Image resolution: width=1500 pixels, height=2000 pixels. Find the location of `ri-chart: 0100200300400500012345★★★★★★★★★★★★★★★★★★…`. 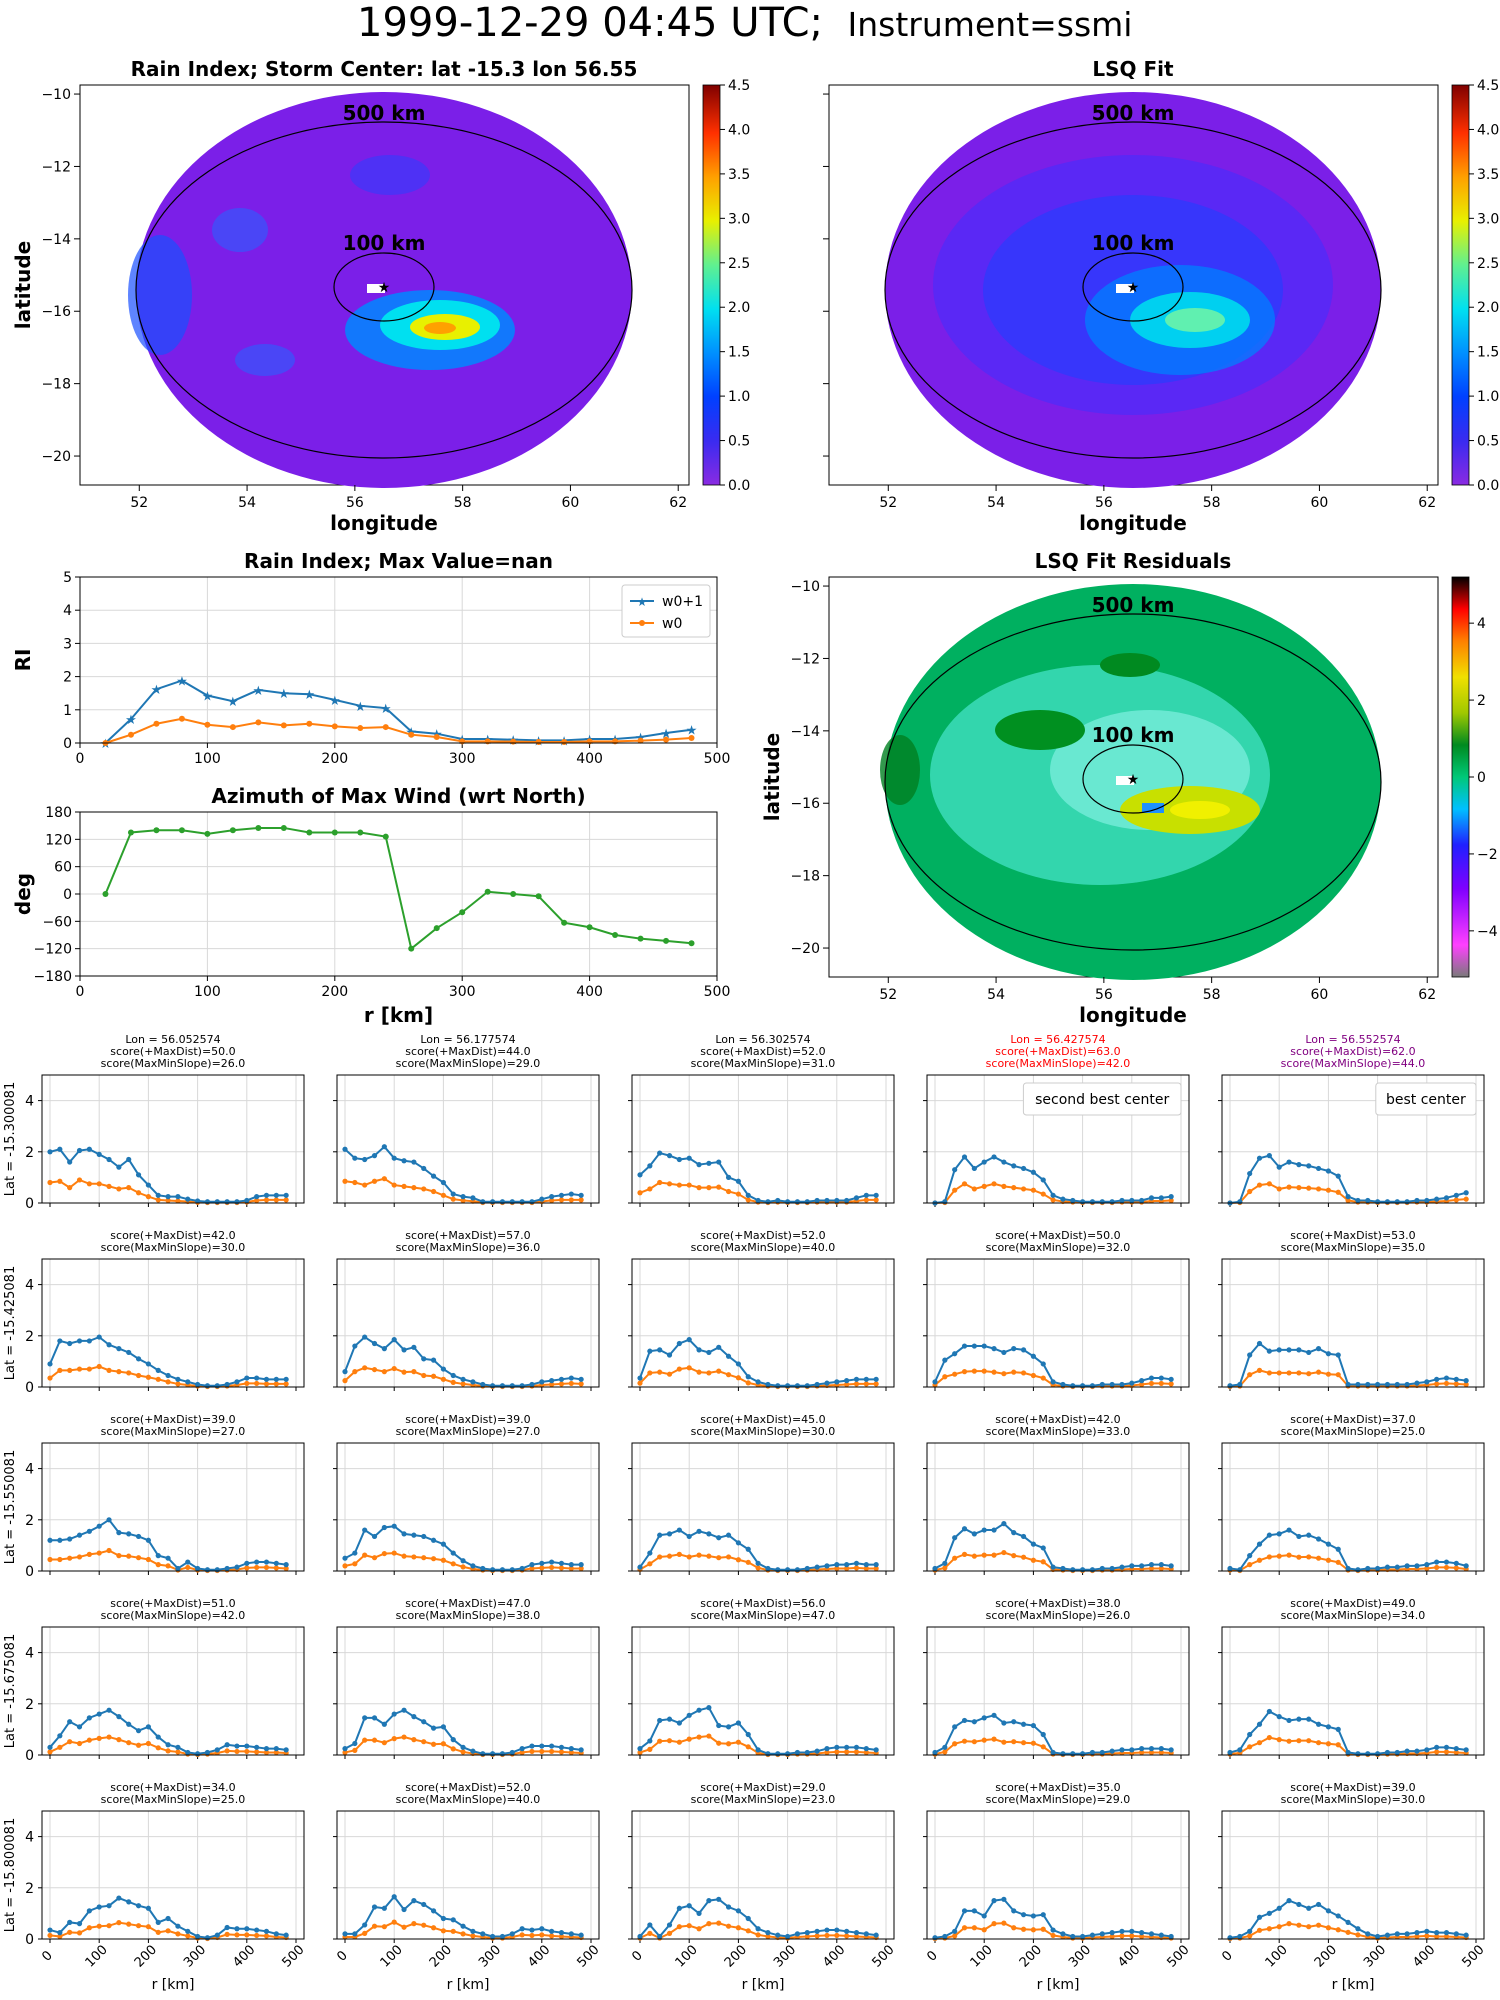

ri-chart: 0100200300400500012345★★★★★★★★★★★★★★★★★★… is located at coordinates (370, 658).